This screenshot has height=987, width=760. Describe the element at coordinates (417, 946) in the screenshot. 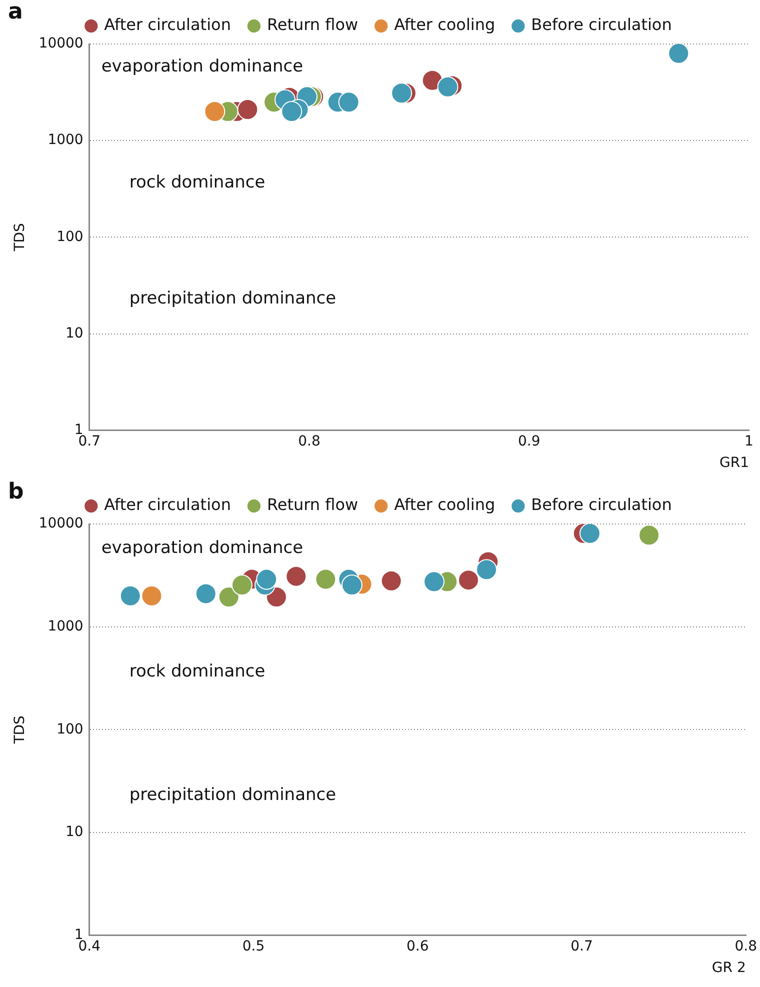

I see `x-tick-label: 0.6` at that location.